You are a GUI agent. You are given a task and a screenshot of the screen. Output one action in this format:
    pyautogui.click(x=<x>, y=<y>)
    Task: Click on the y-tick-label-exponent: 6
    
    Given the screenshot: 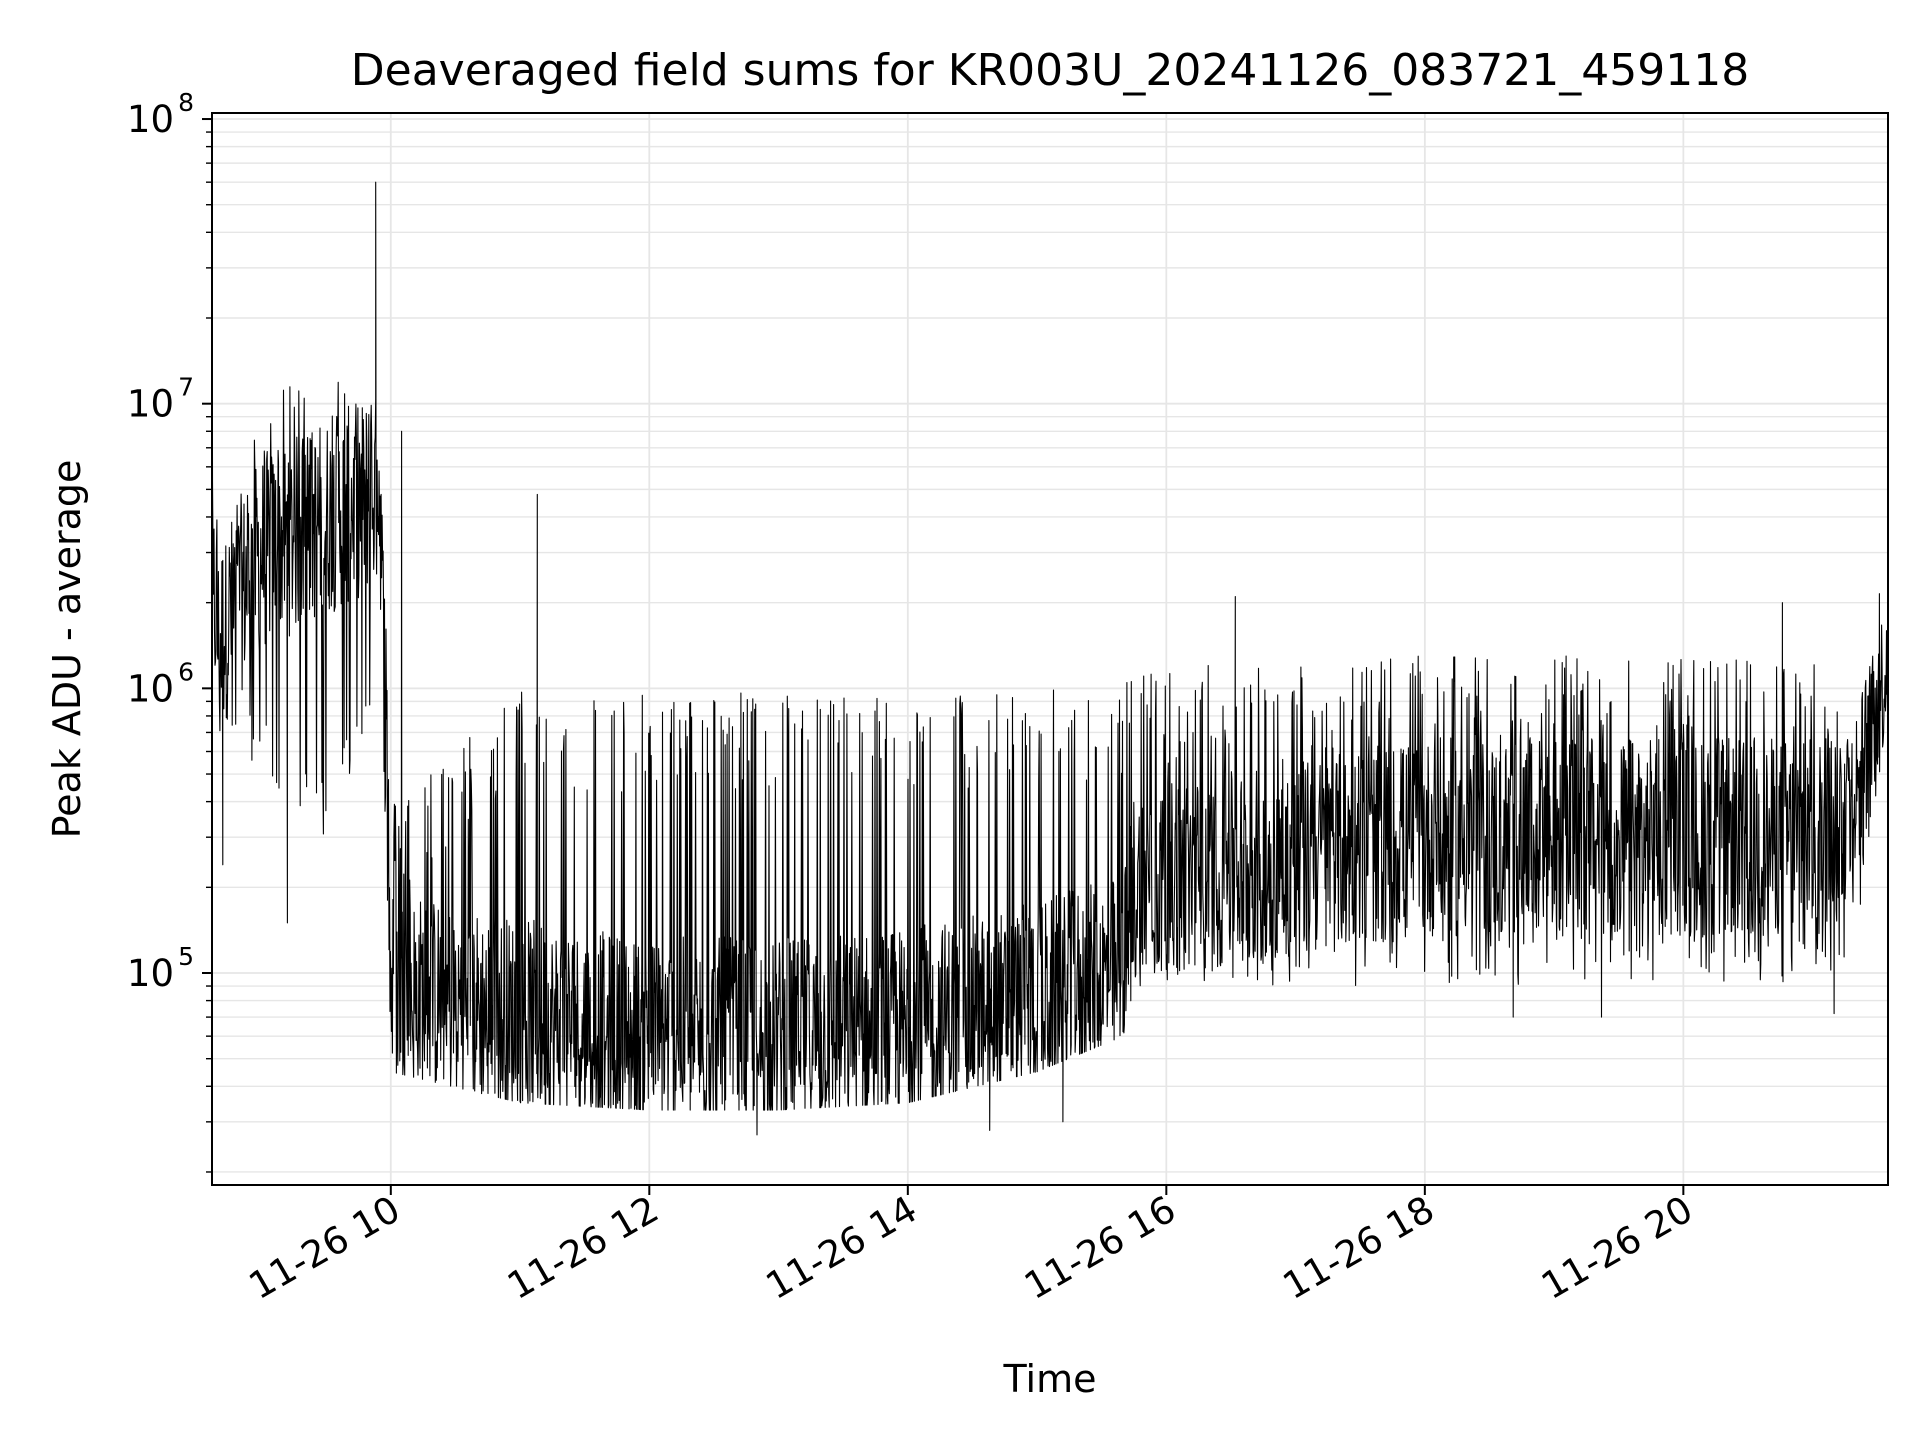 What is the action you would take?
    pyautogui.click(x=186, y=671)
    